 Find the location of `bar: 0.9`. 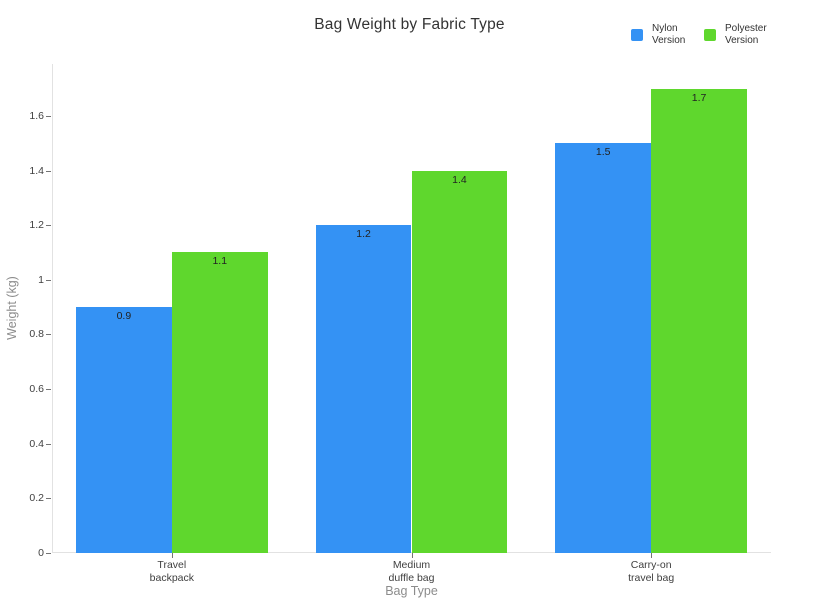

bar: 0.9 is located at coordinates (123, 430).